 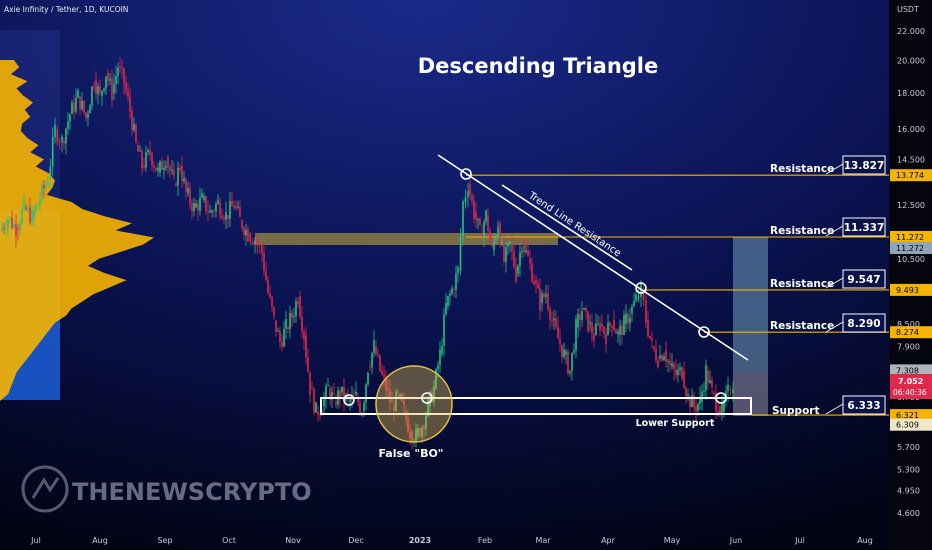 What do you see at coordinates (911, 31) in the screenshot?
I see `y-tick-label: 22.000` at bounding box center [911, 31].